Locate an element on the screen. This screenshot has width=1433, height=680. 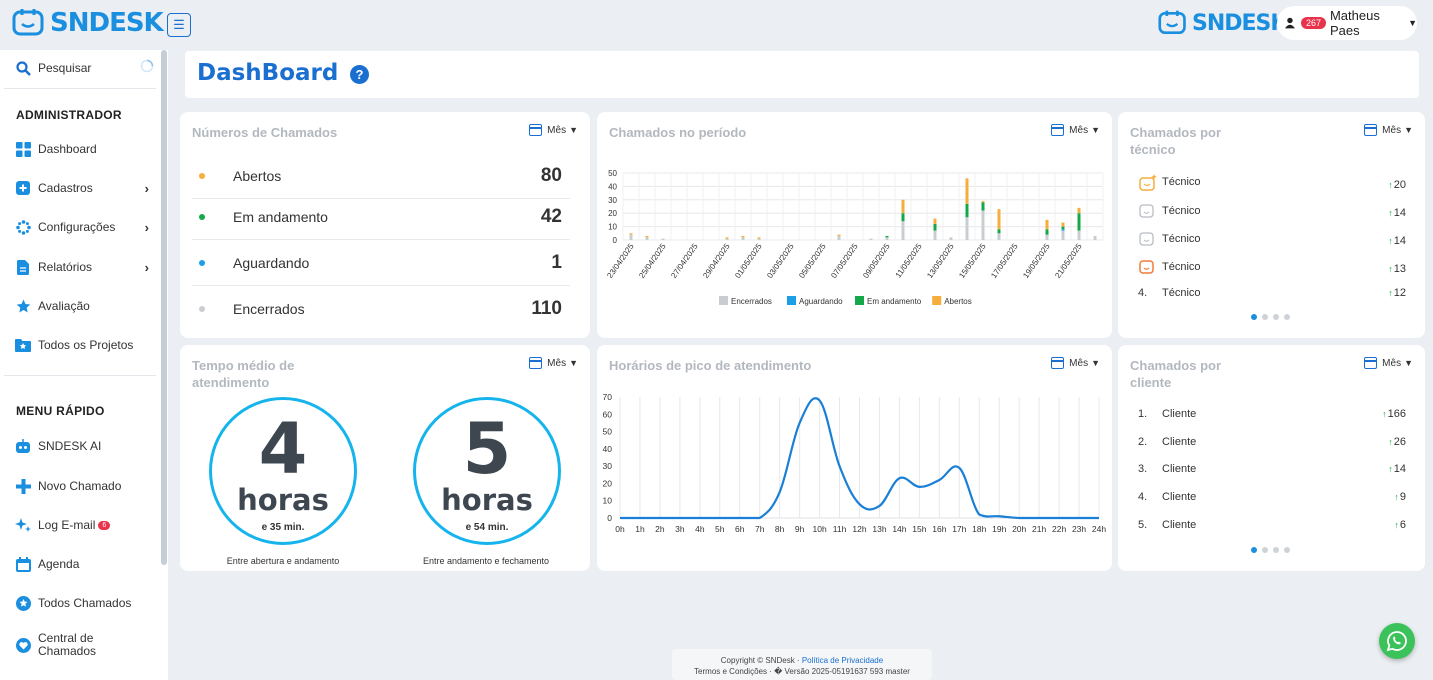
list-item: 2. Cliente ↑26 is located at coordinates (1272, 442).